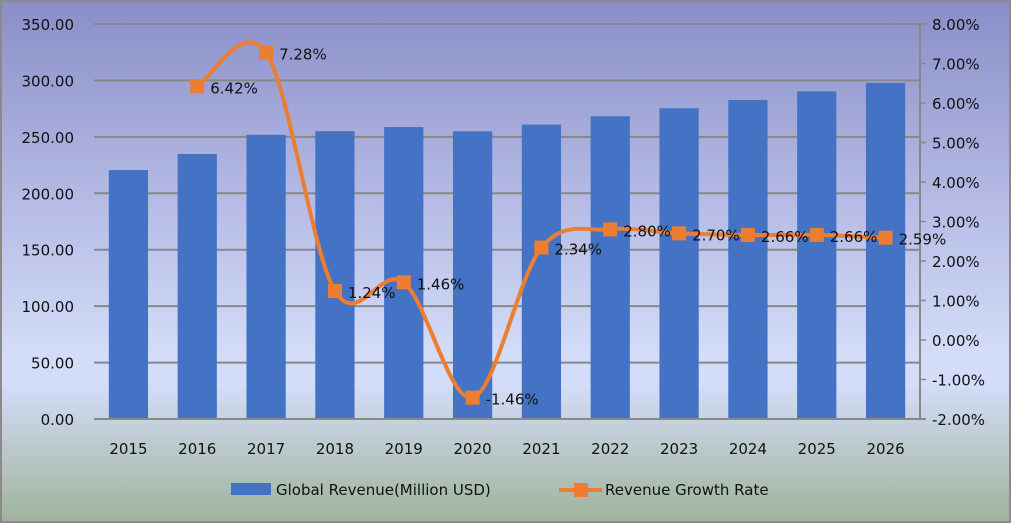 The height and width of the screenshot is (525, 1011). I want to click on y-right-tick-label: 6.00%, so click(956, 104).